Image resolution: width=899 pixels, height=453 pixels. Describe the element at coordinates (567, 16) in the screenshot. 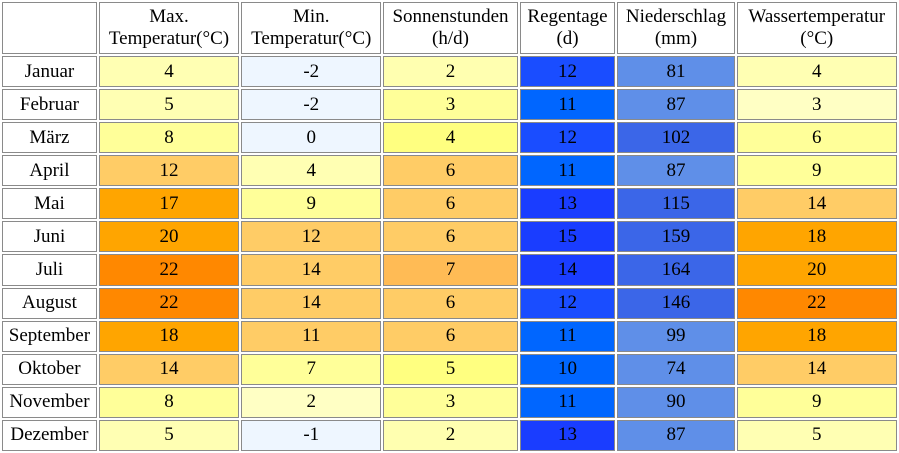

I see `header-line: Regentage` at that location.